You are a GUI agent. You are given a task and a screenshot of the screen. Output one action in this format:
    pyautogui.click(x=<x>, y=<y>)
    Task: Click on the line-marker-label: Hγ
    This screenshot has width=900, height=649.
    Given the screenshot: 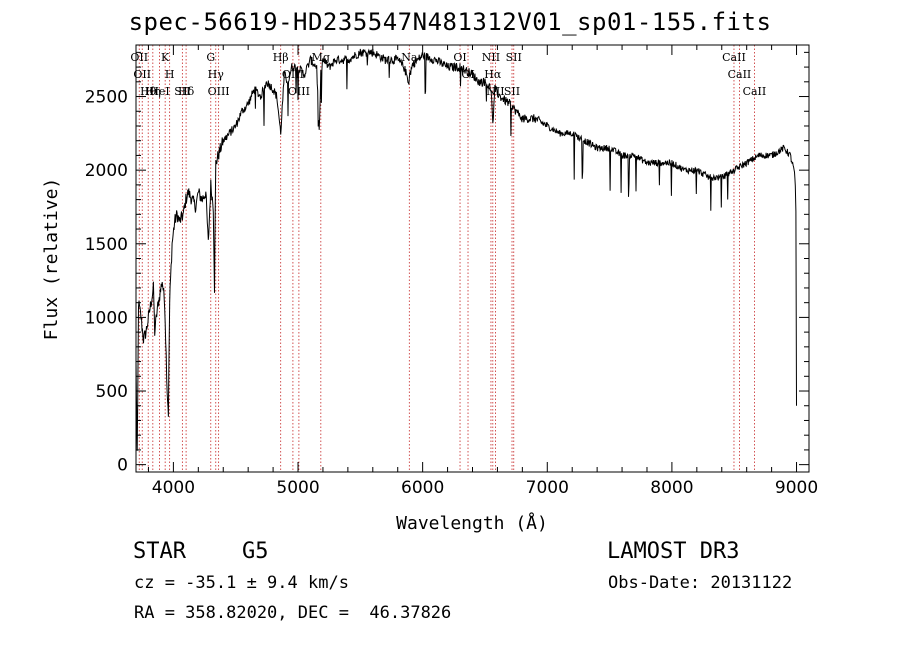 What is the action you would take?
    pyautogui.click(x=216, y=74)
    